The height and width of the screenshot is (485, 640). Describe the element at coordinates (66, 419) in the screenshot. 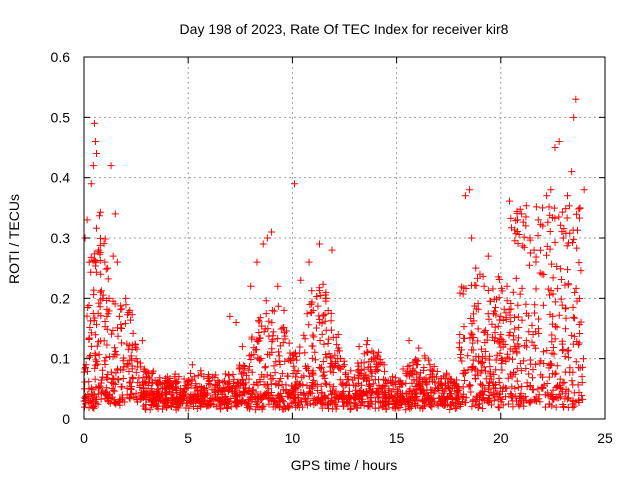

I see `y-tick-label: 0` at that location.